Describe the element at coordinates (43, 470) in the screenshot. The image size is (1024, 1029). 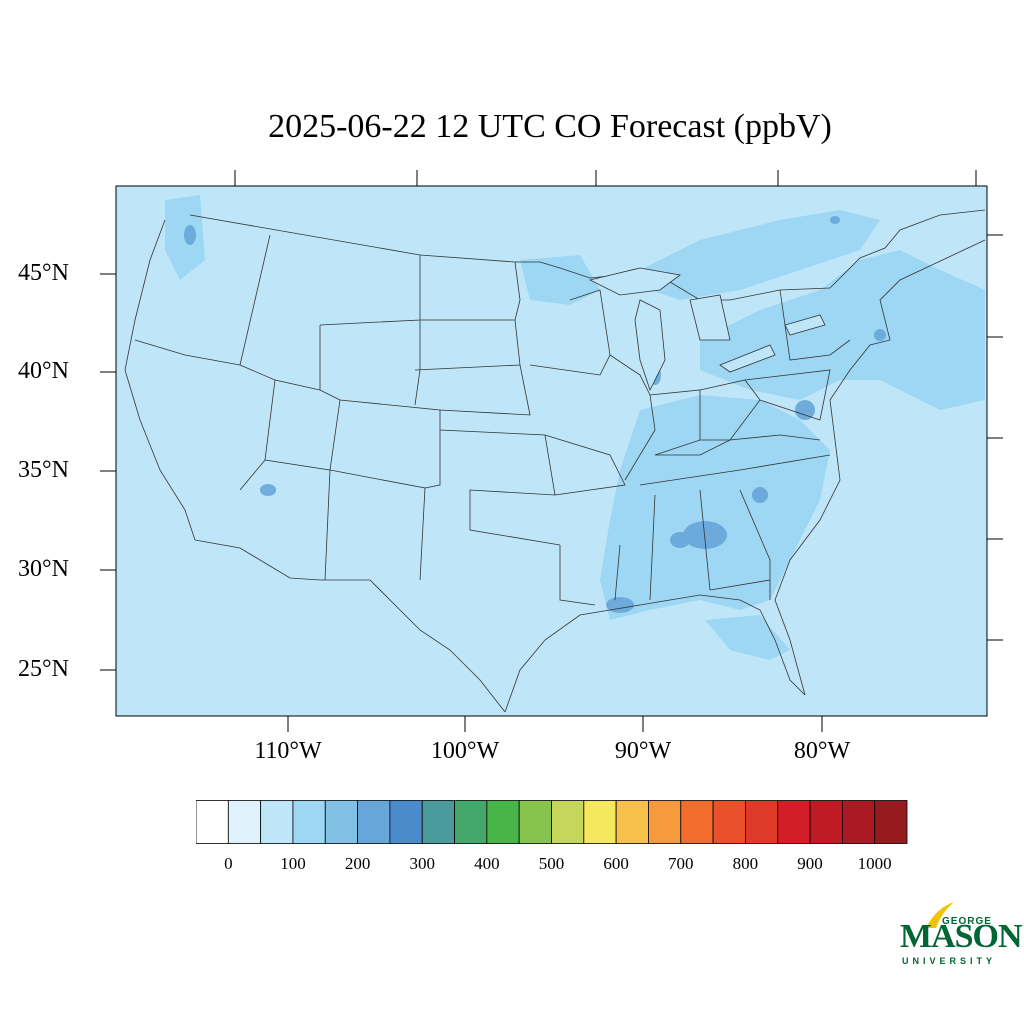
I see `lat-label-35: 35°N` at that location.